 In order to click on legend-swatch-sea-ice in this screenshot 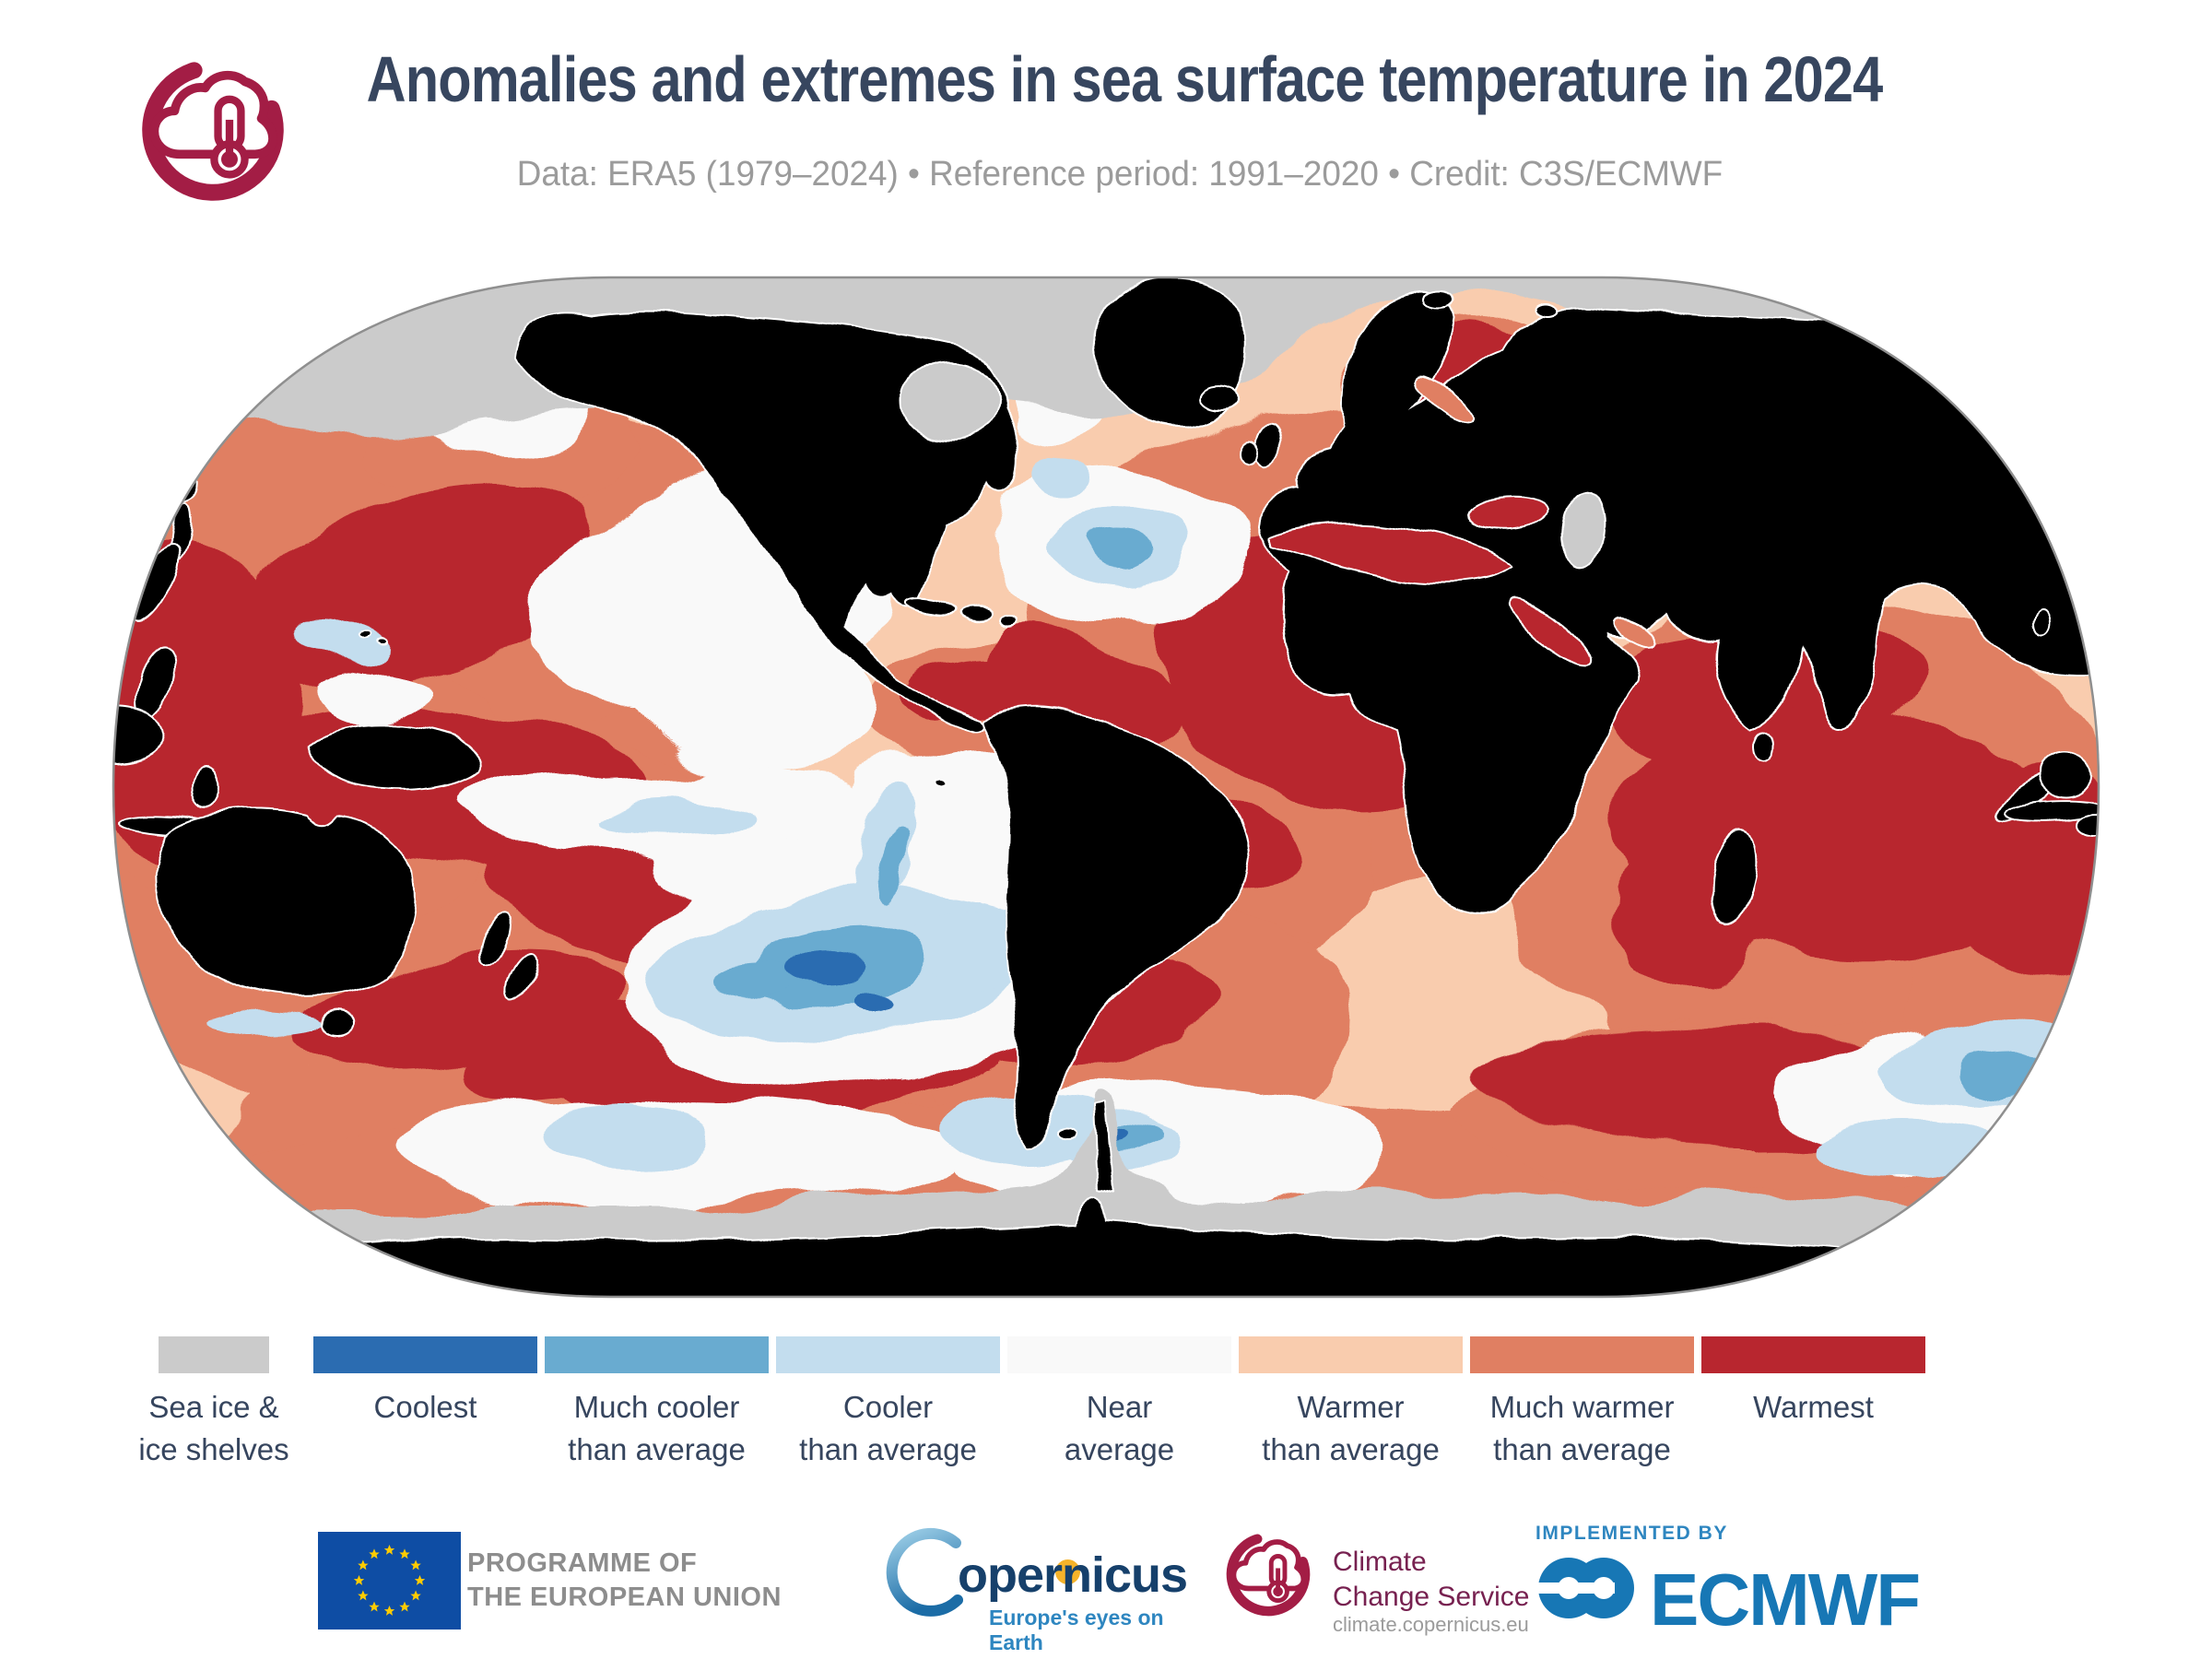, I will do `click(214, 1354)`.